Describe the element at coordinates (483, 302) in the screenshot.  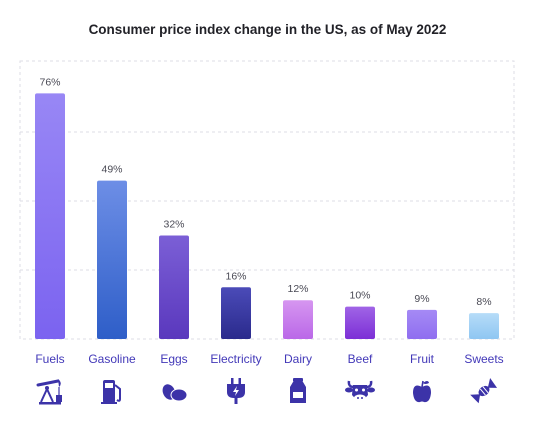
I see `value-label-sweets: 8%` at that location.